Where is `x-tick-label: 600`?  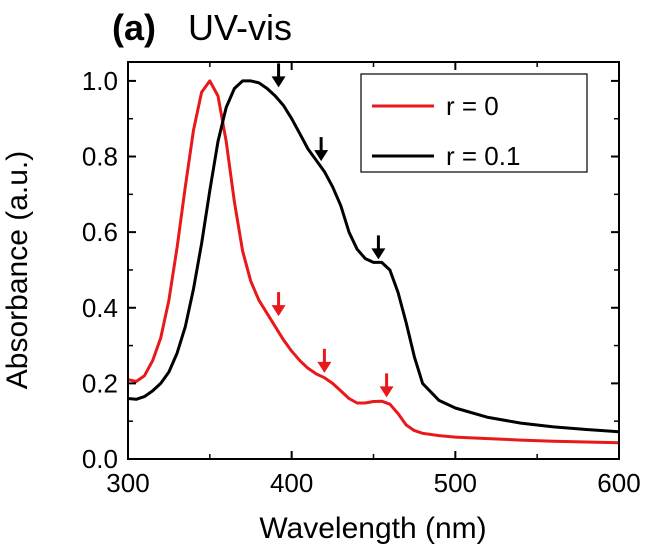 x-tick-label: 600 is located at coordinates (618, 483).